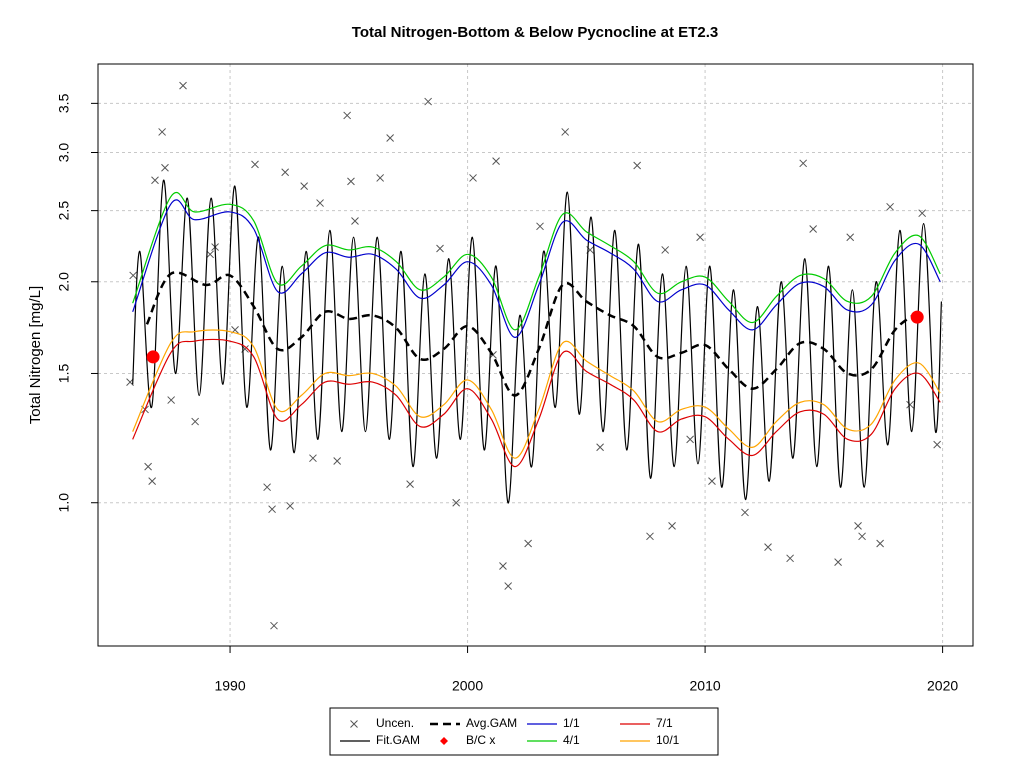  What do you see at coordinates (229, 686) in the screenshot?
I see `x-tick-label: 1990` at bounding box center [229, 686].